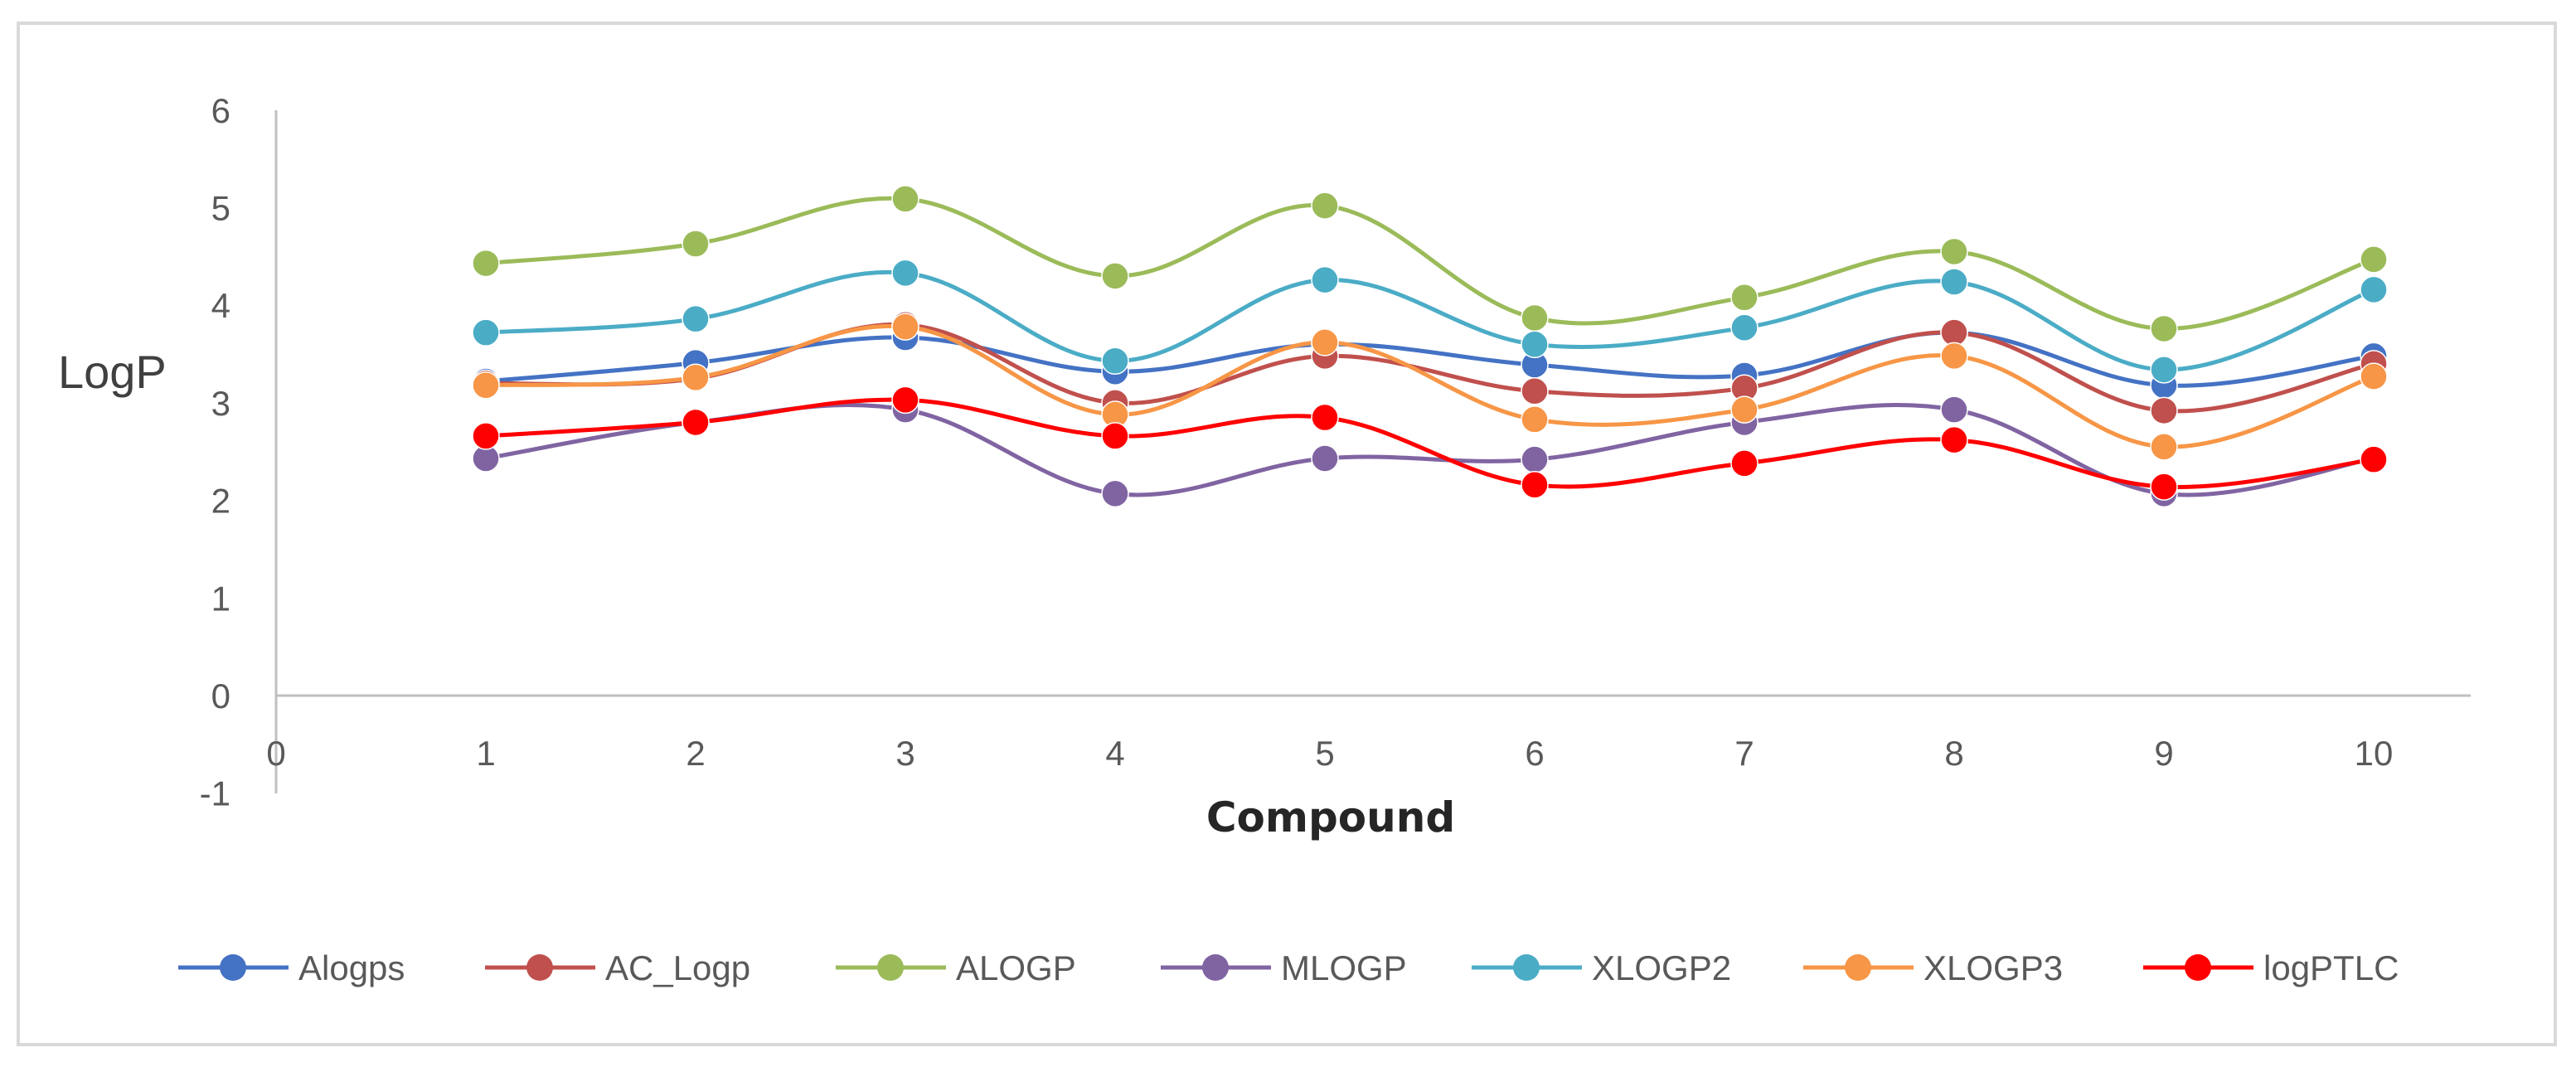  I want to click on legend-label-xlogp3: XLOGP3, so click(1993, 967).